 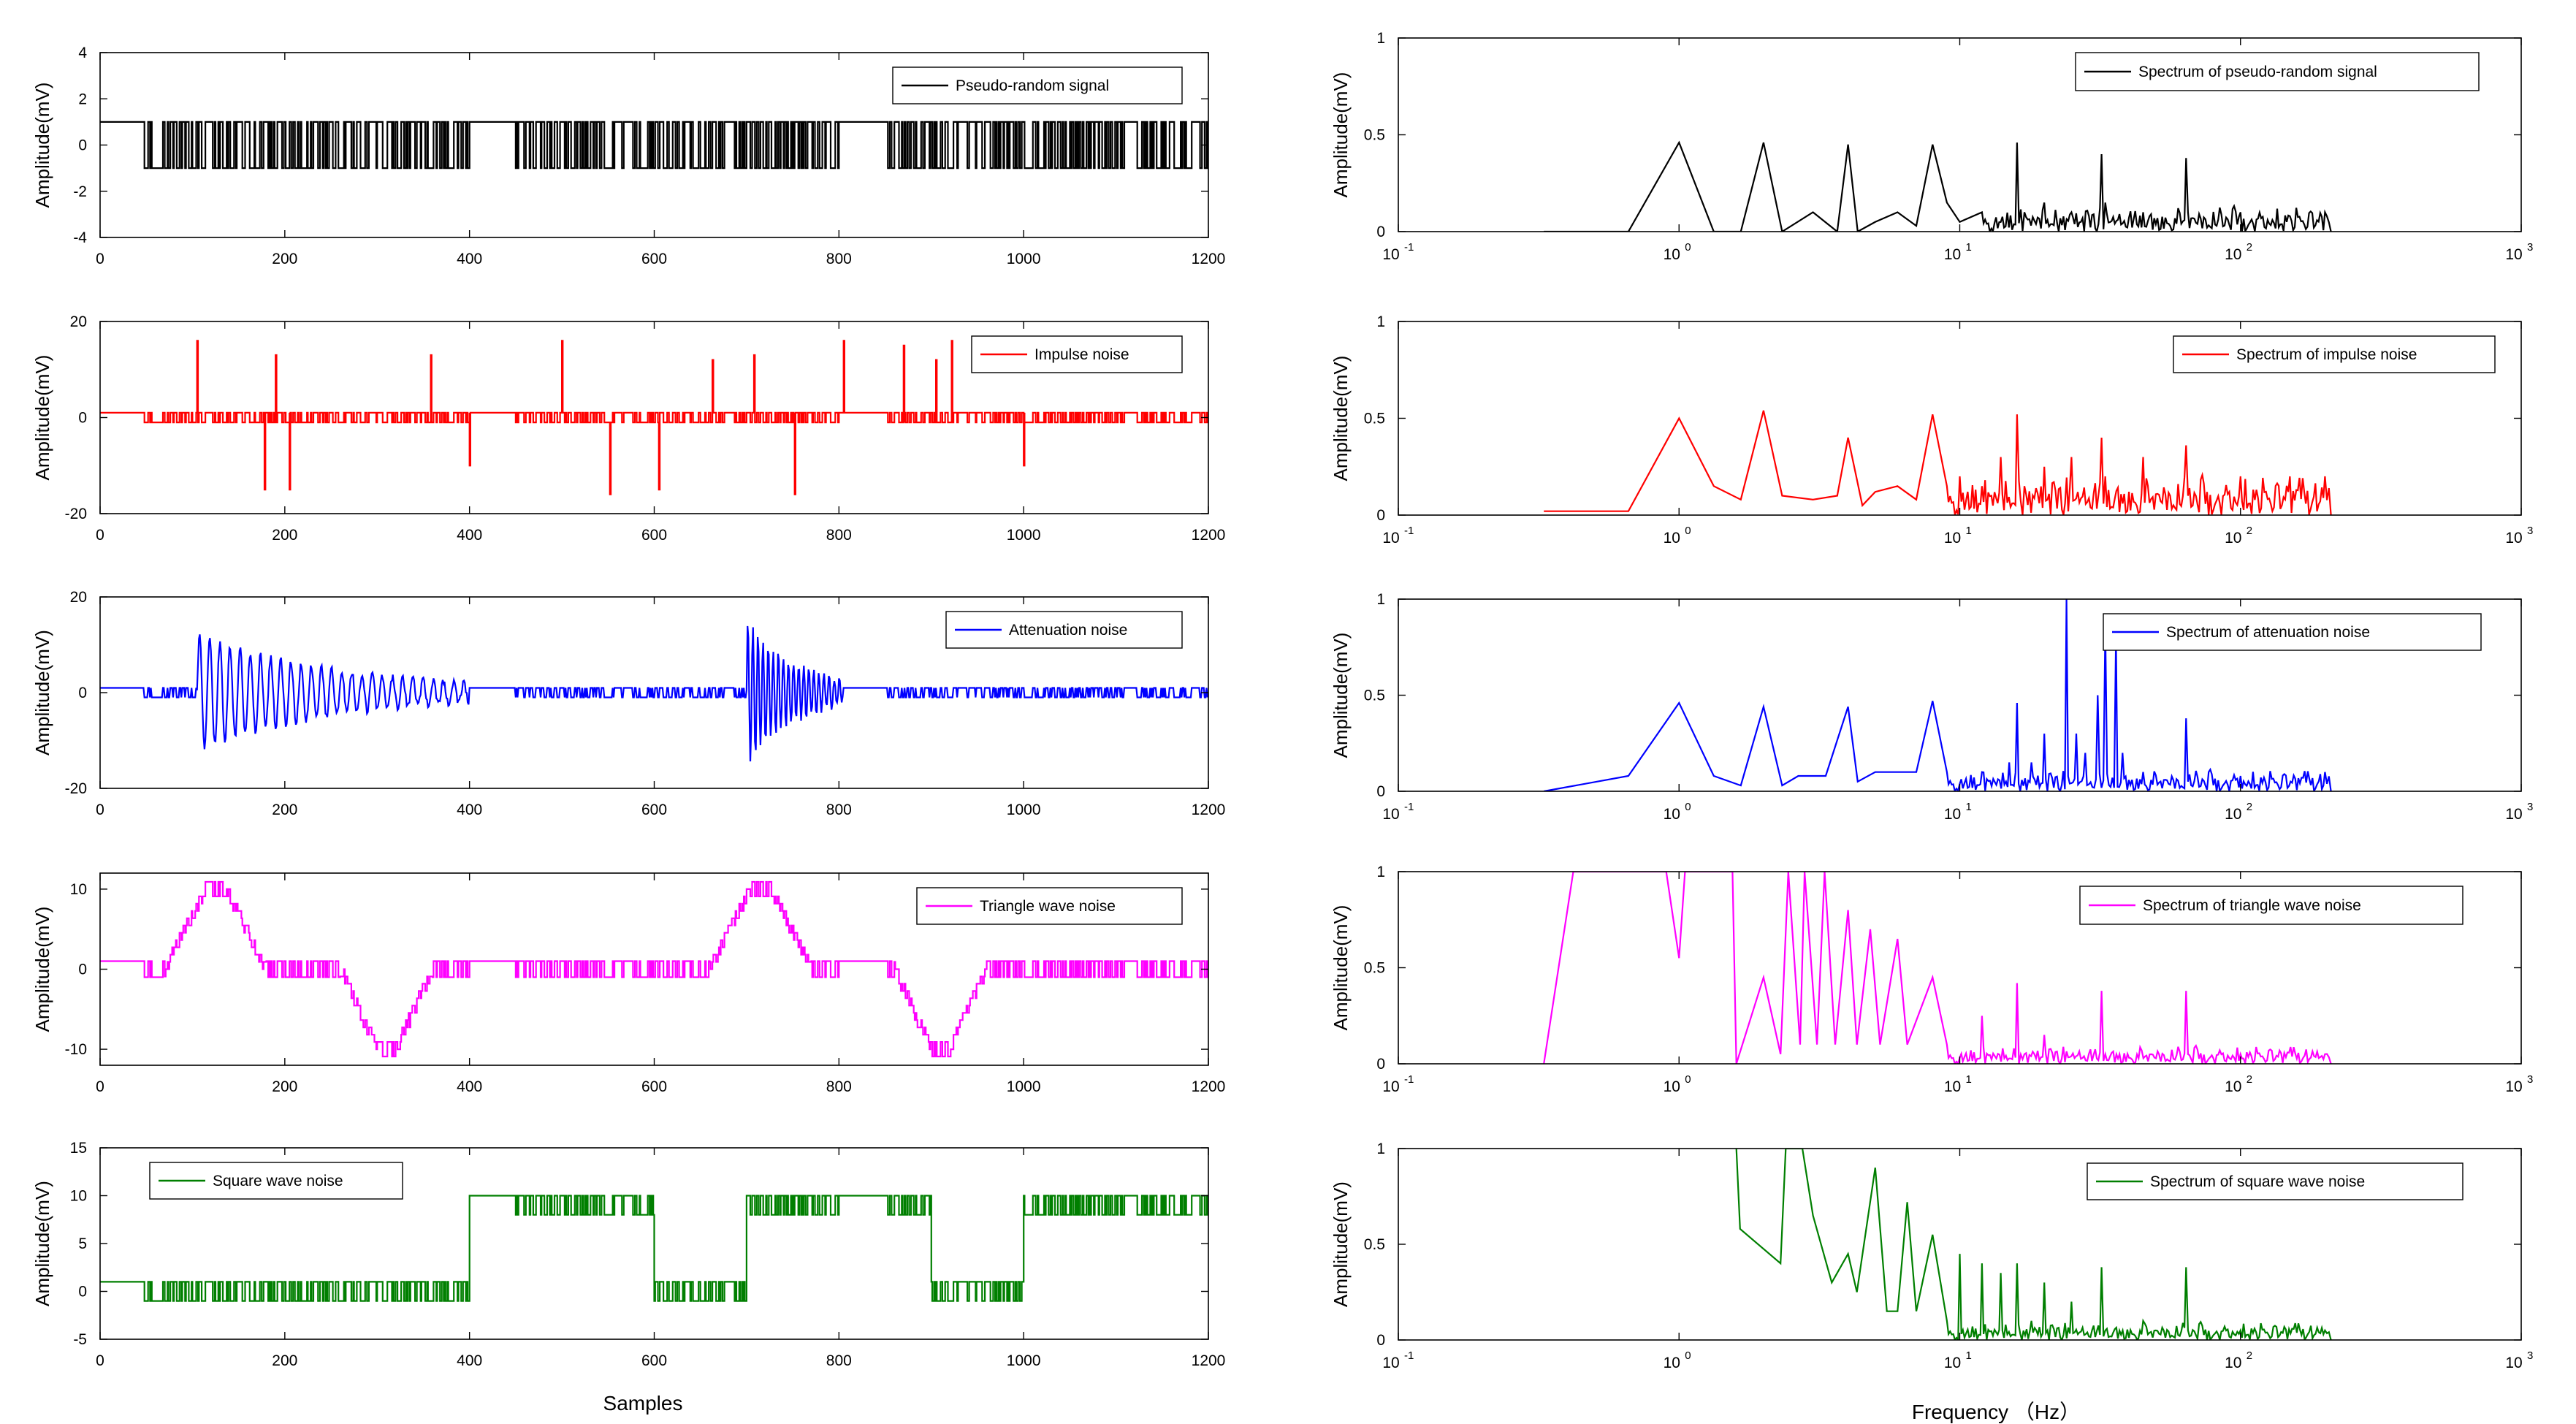 I want to click on legend-label: Spectrum of square wave noise, so click(x=2257, y=1181).